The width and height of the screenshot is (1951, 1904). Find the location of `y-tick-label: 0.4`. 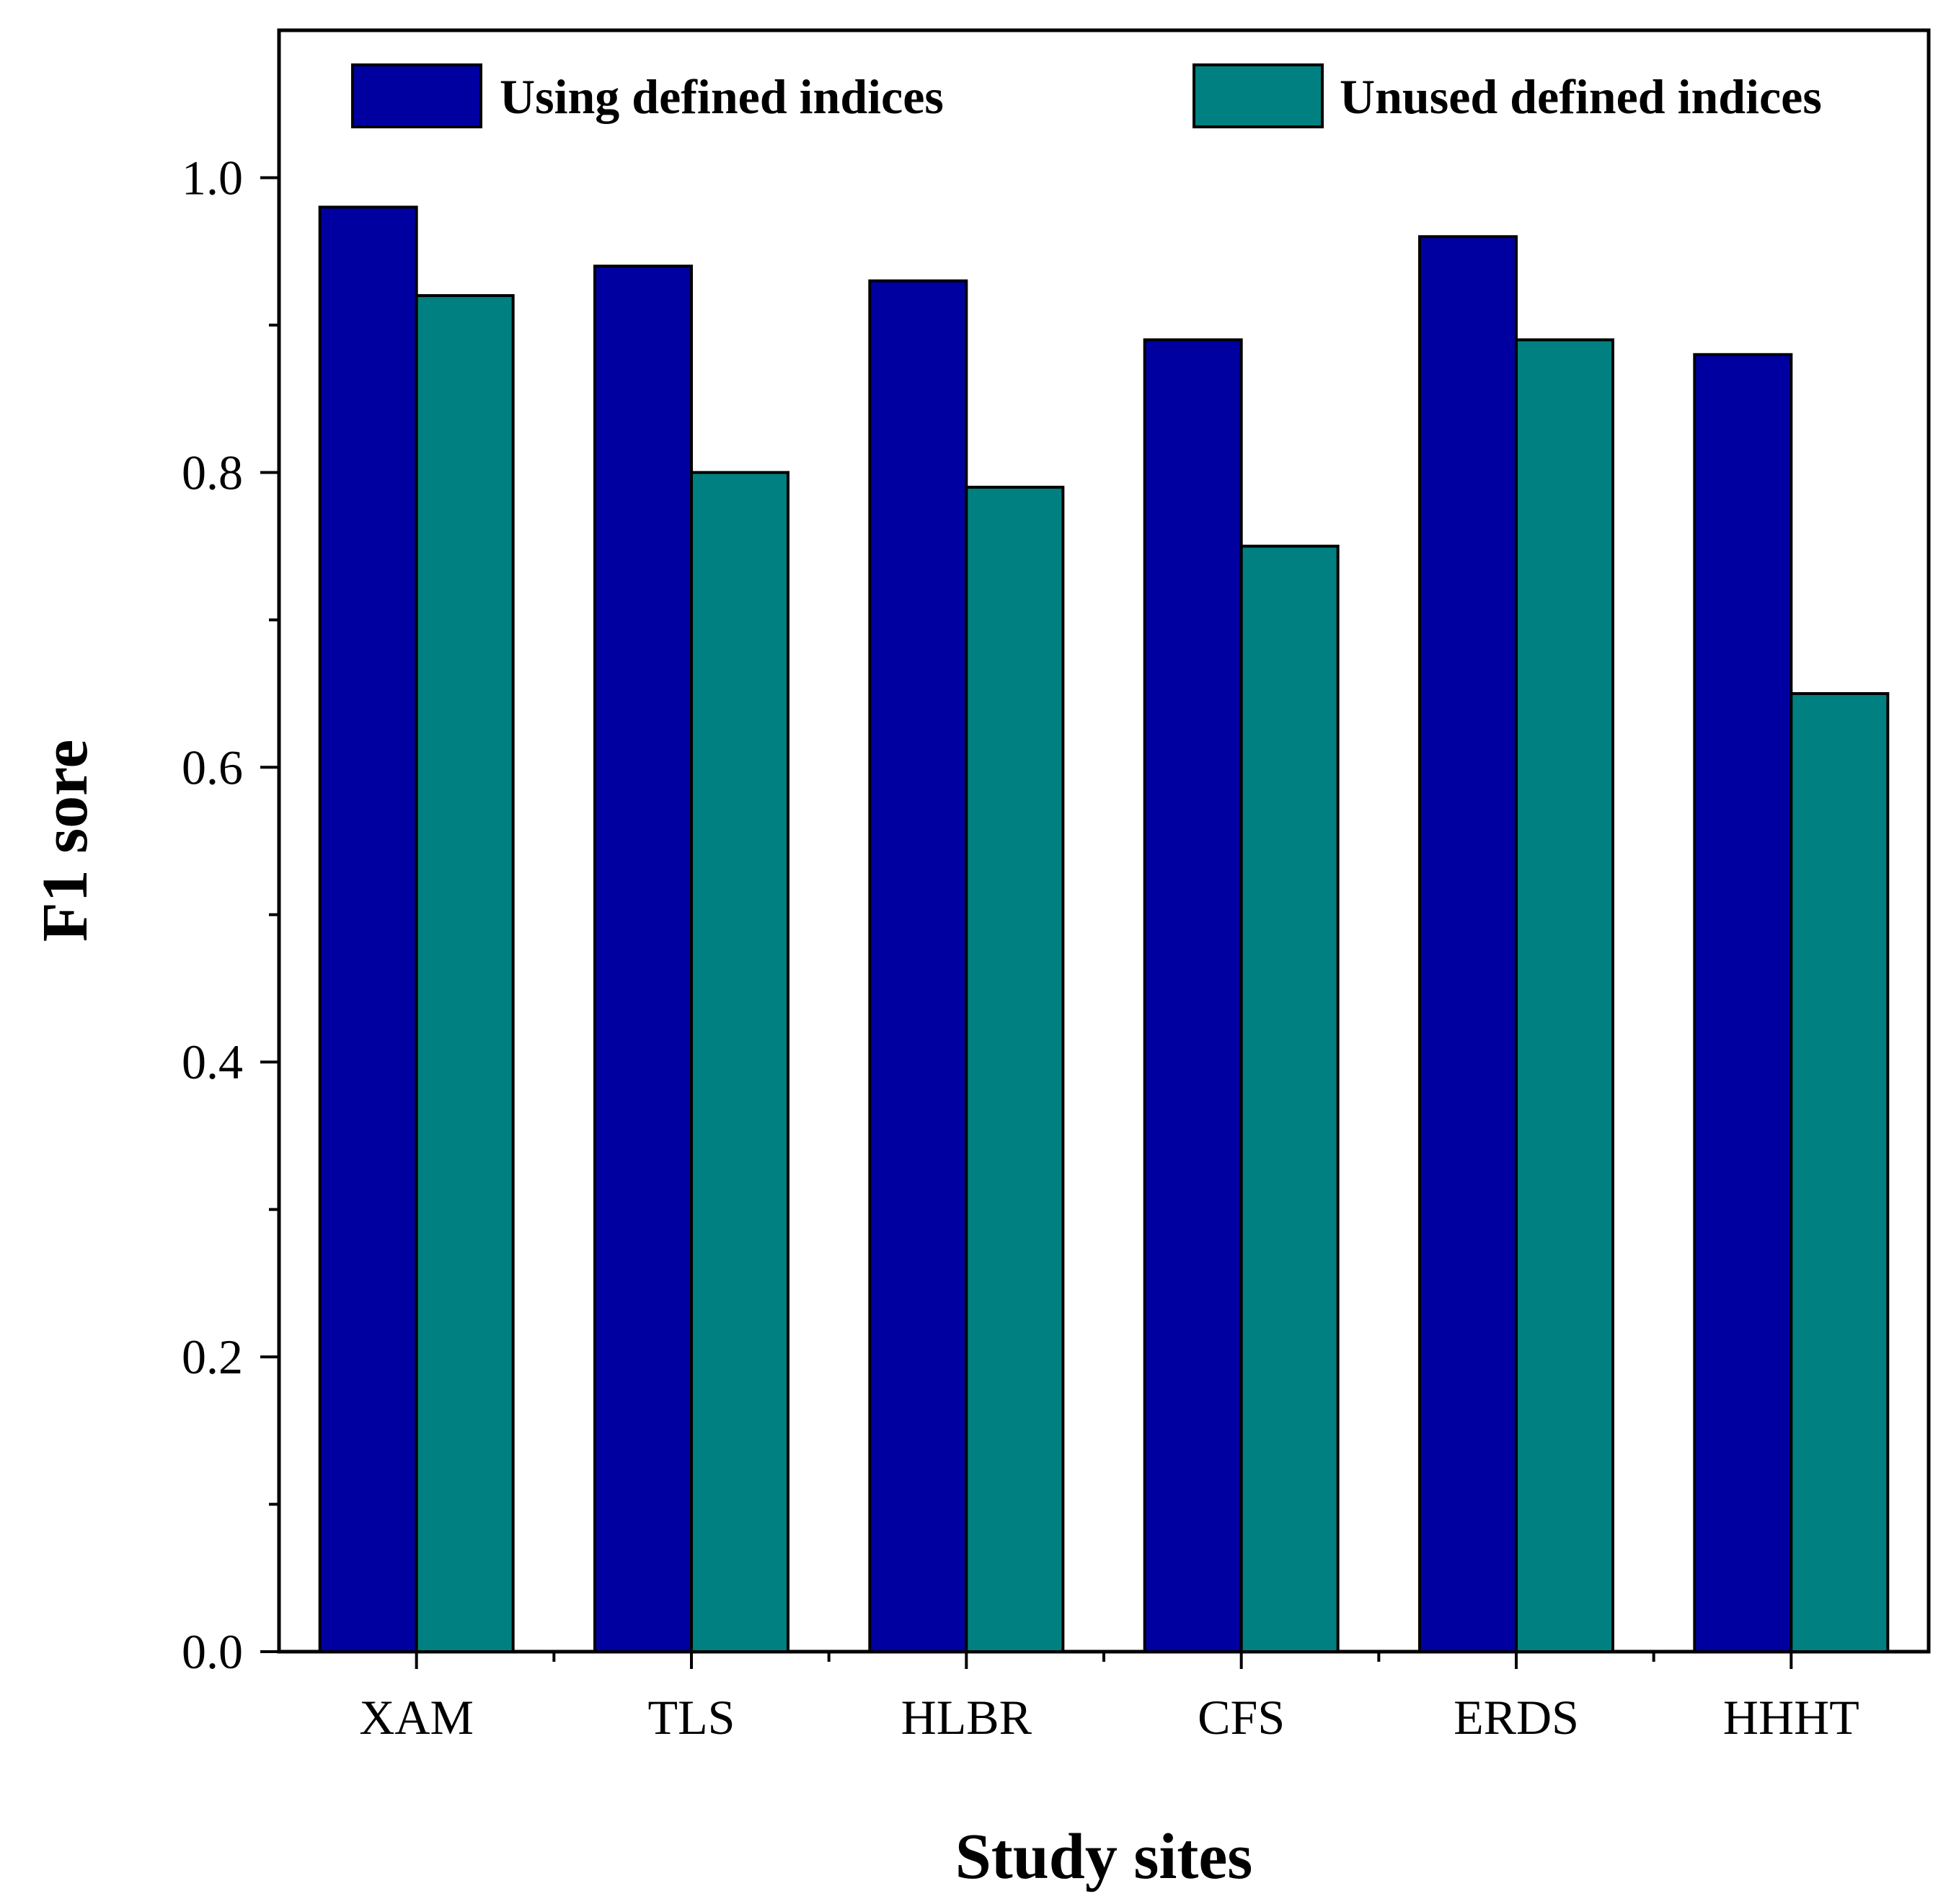

y-tick-label: 0.4 is located at coordinates (212, 1062).